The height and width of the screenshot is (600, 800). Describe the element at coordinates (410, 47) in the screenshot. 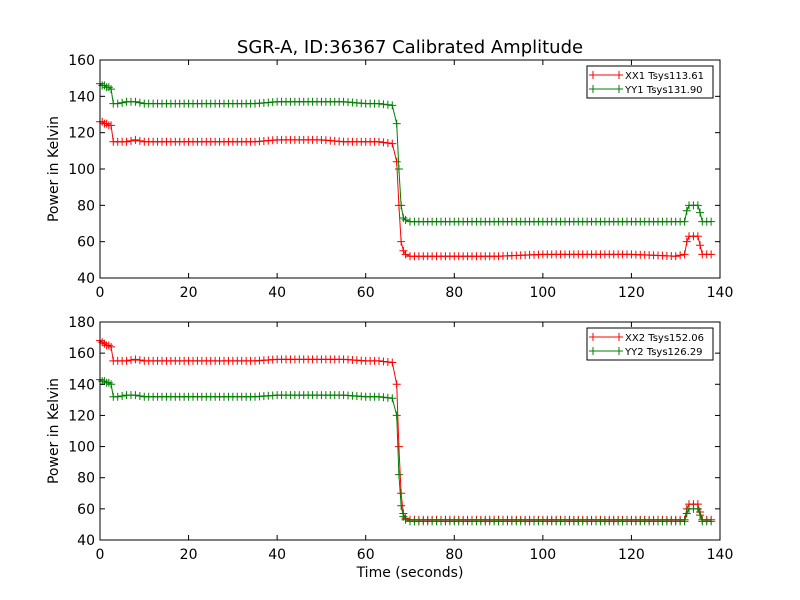

I see `chart-title: SGR-A, ID:36367 Calibrated Amplitude` at that location.